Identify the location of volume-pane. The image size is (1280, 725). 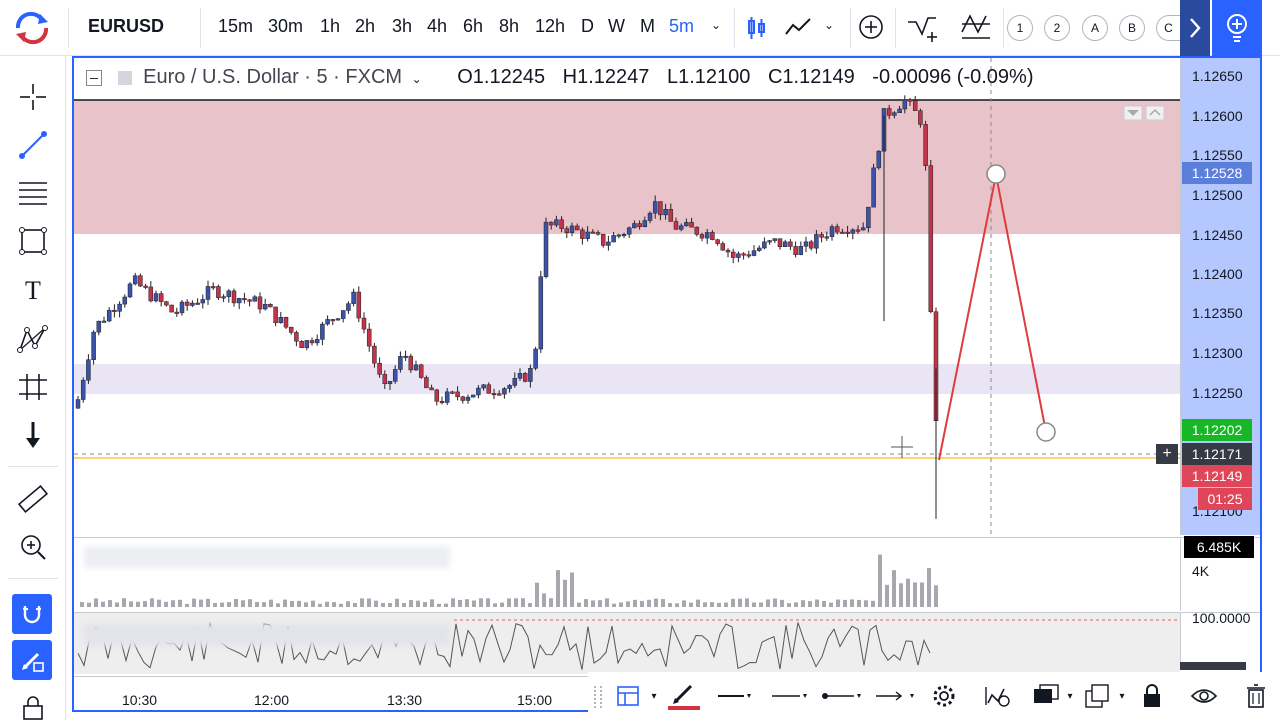
(627, 574).